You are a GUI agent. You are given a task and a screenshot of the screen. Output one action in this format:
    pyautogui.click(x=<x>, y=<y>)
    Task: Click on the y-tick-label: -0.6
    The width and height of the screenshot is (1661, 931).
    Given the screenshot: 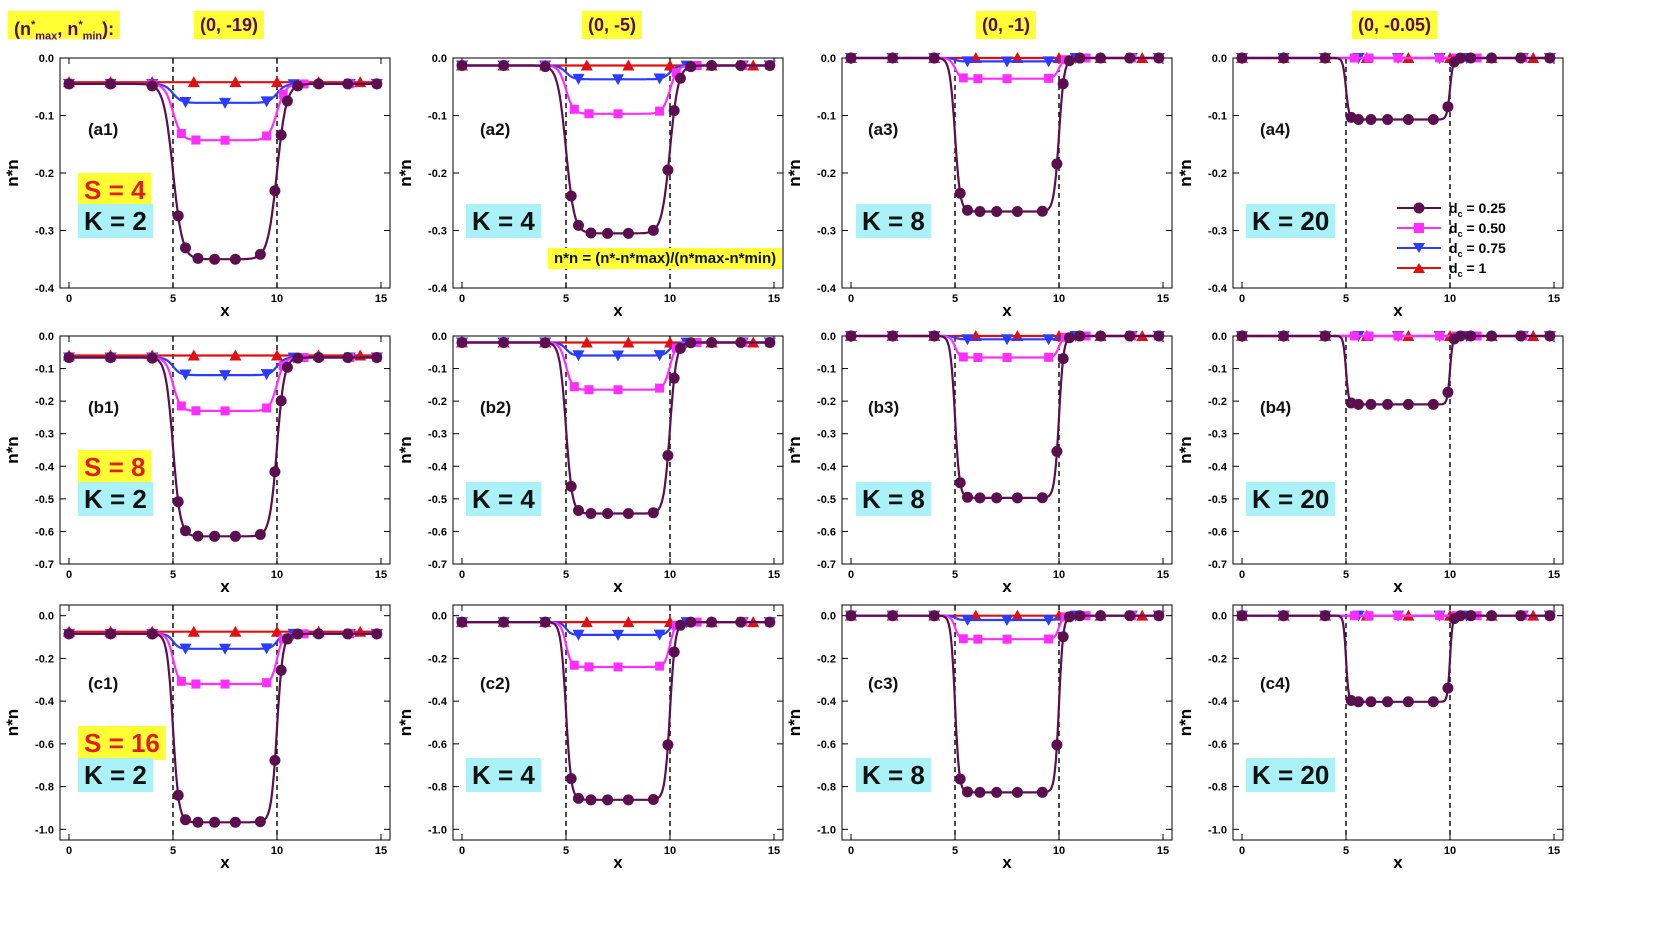 What is the action you would take?
    pyautogui.click(x=826, y=745)
    